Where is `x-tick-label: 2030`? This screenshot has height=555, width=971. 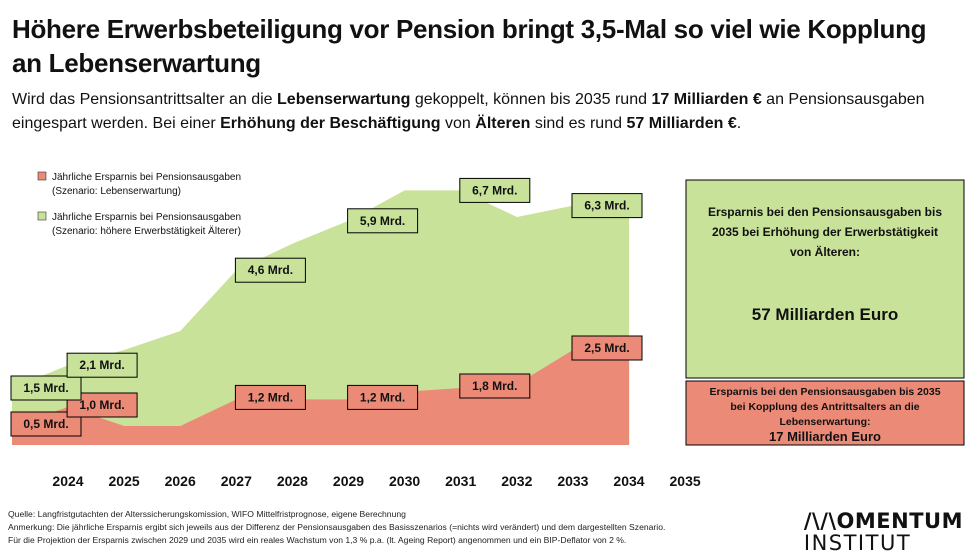 x-tick-label: 2030 is located at coordinates (404, 481).